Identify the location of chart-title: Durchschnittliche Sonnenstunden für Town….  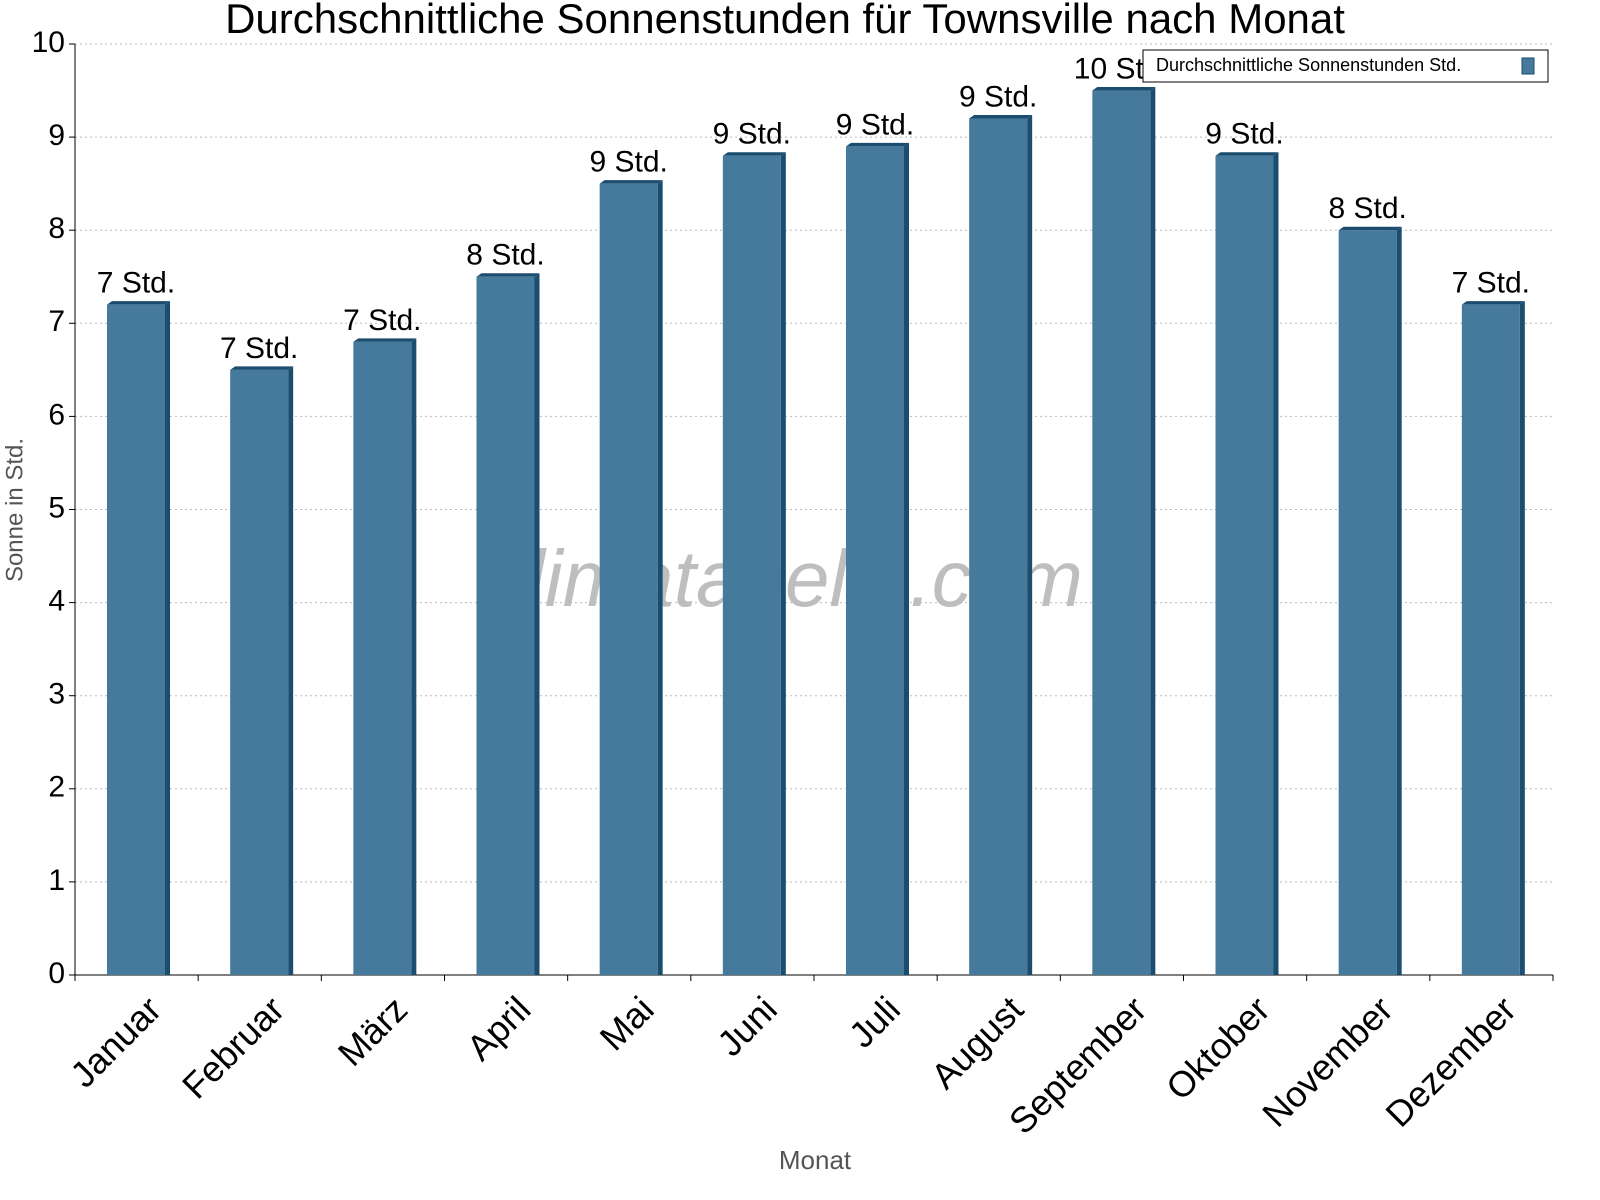
(785, 21).